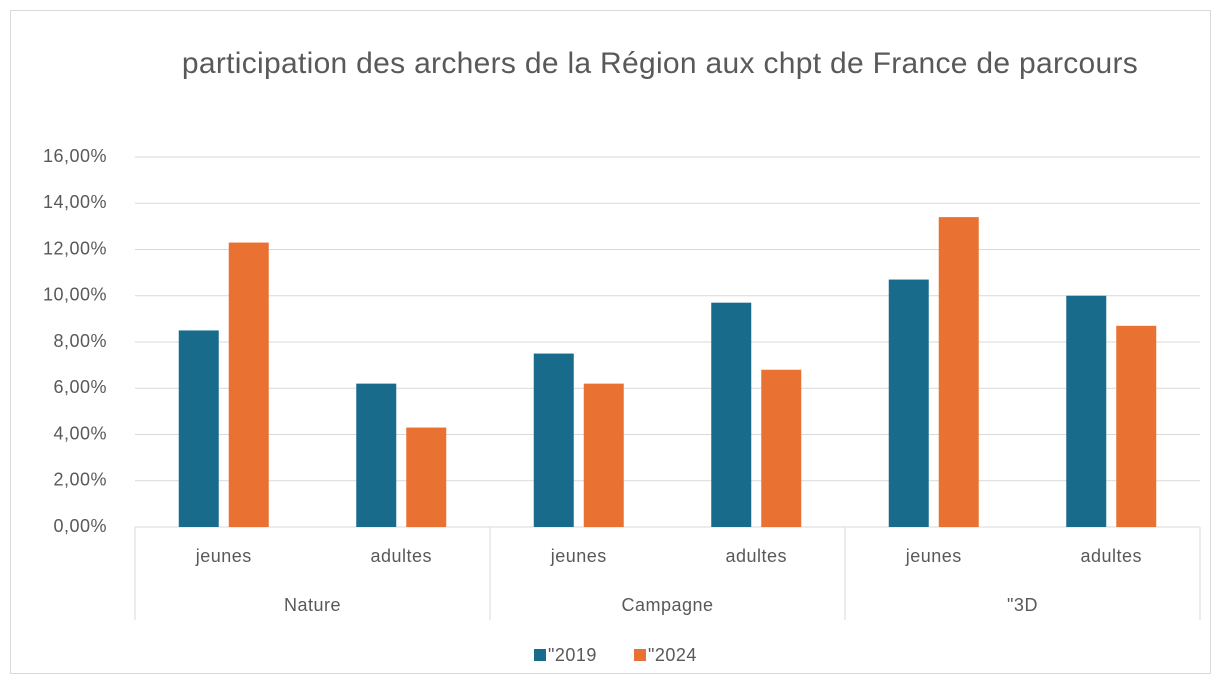 The width and height of the screenshot is (1221, 684). I want to click on y-tick-label: 4,00%, so click(80, 433).